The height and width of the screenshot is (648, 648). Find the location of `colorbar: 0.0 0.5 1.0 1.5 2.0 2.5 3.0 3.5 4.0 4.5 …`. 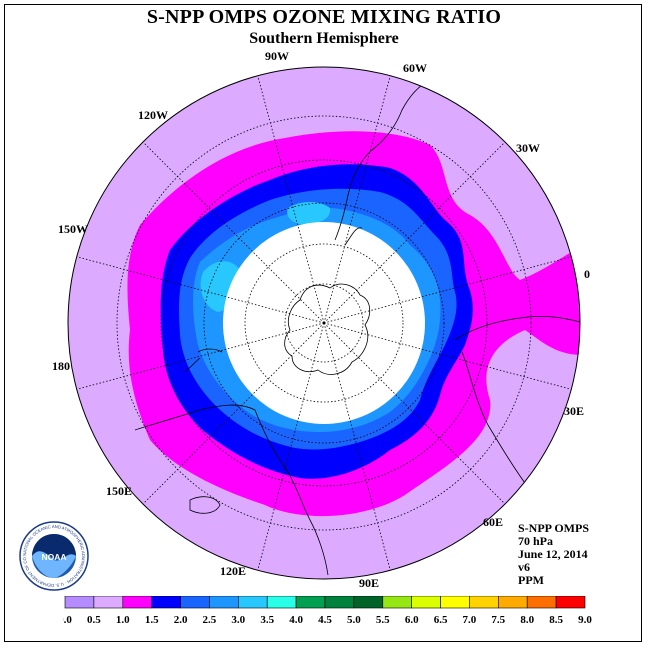

colorbar: 0.0 0.5 1.0 1.5 2.0 2.5 3.0 3.5 4.0 4.5 … is located at coordinates (327, 611).